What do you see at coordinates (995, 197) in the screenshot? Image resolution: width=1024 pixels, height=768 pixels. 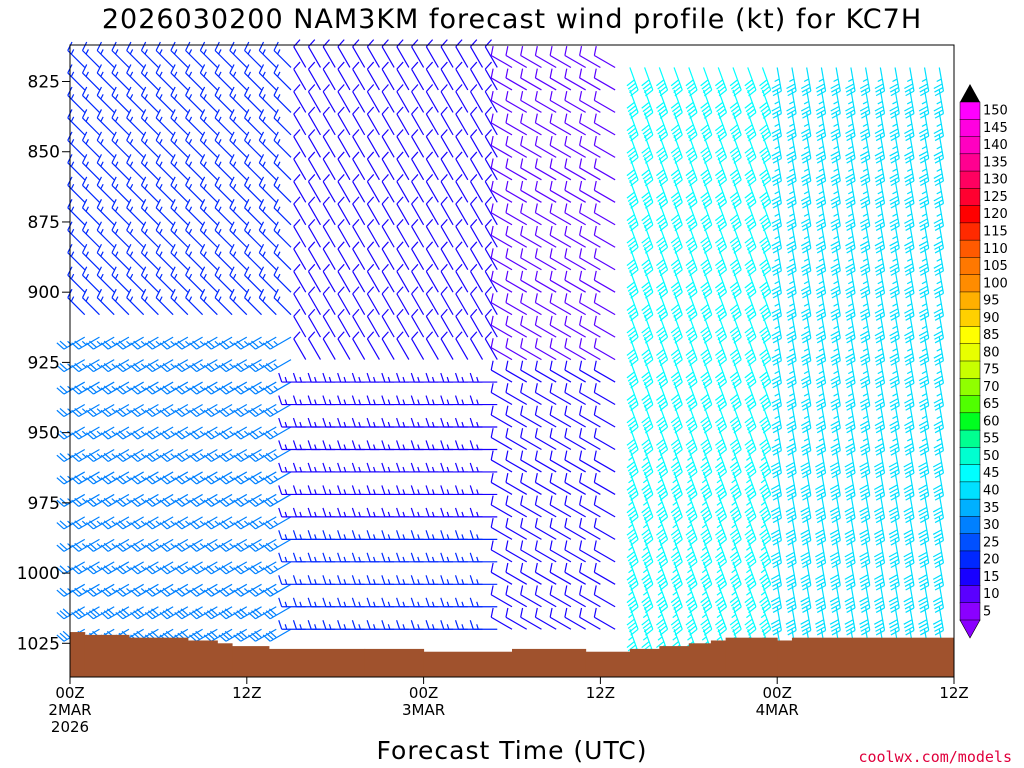 I see `colorbar-label: 125` at bounding box center [995, 197].